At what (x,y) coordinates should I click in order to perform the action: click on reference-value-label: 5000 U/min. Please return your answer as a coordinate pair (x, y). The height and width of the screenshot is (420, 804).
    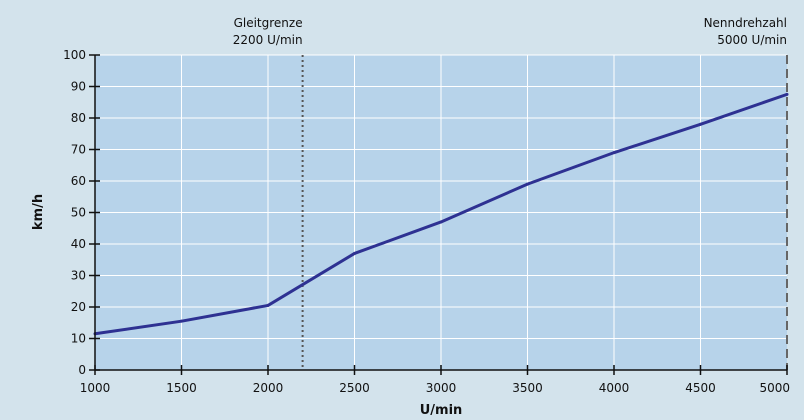
    Looking at the image, I should click on (752, 40).